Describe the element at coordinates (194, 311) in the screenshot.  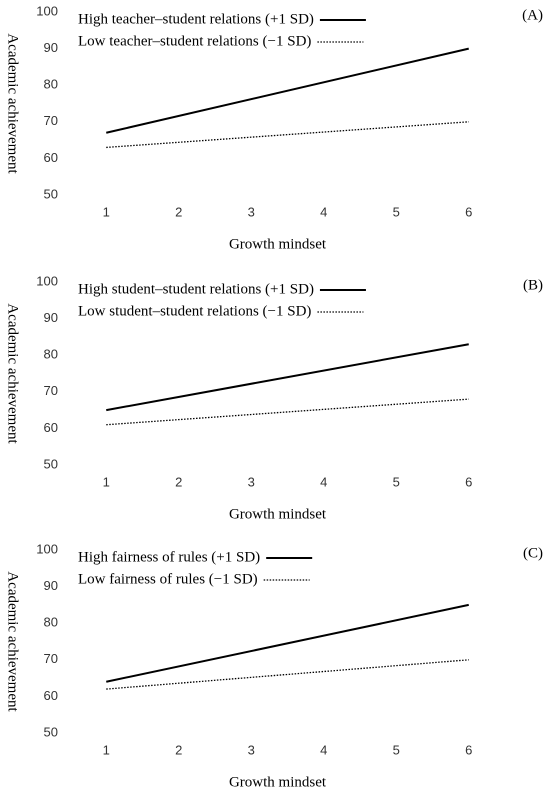
I see `legend-label: Low student–student relations (−1 SD)` at that location.